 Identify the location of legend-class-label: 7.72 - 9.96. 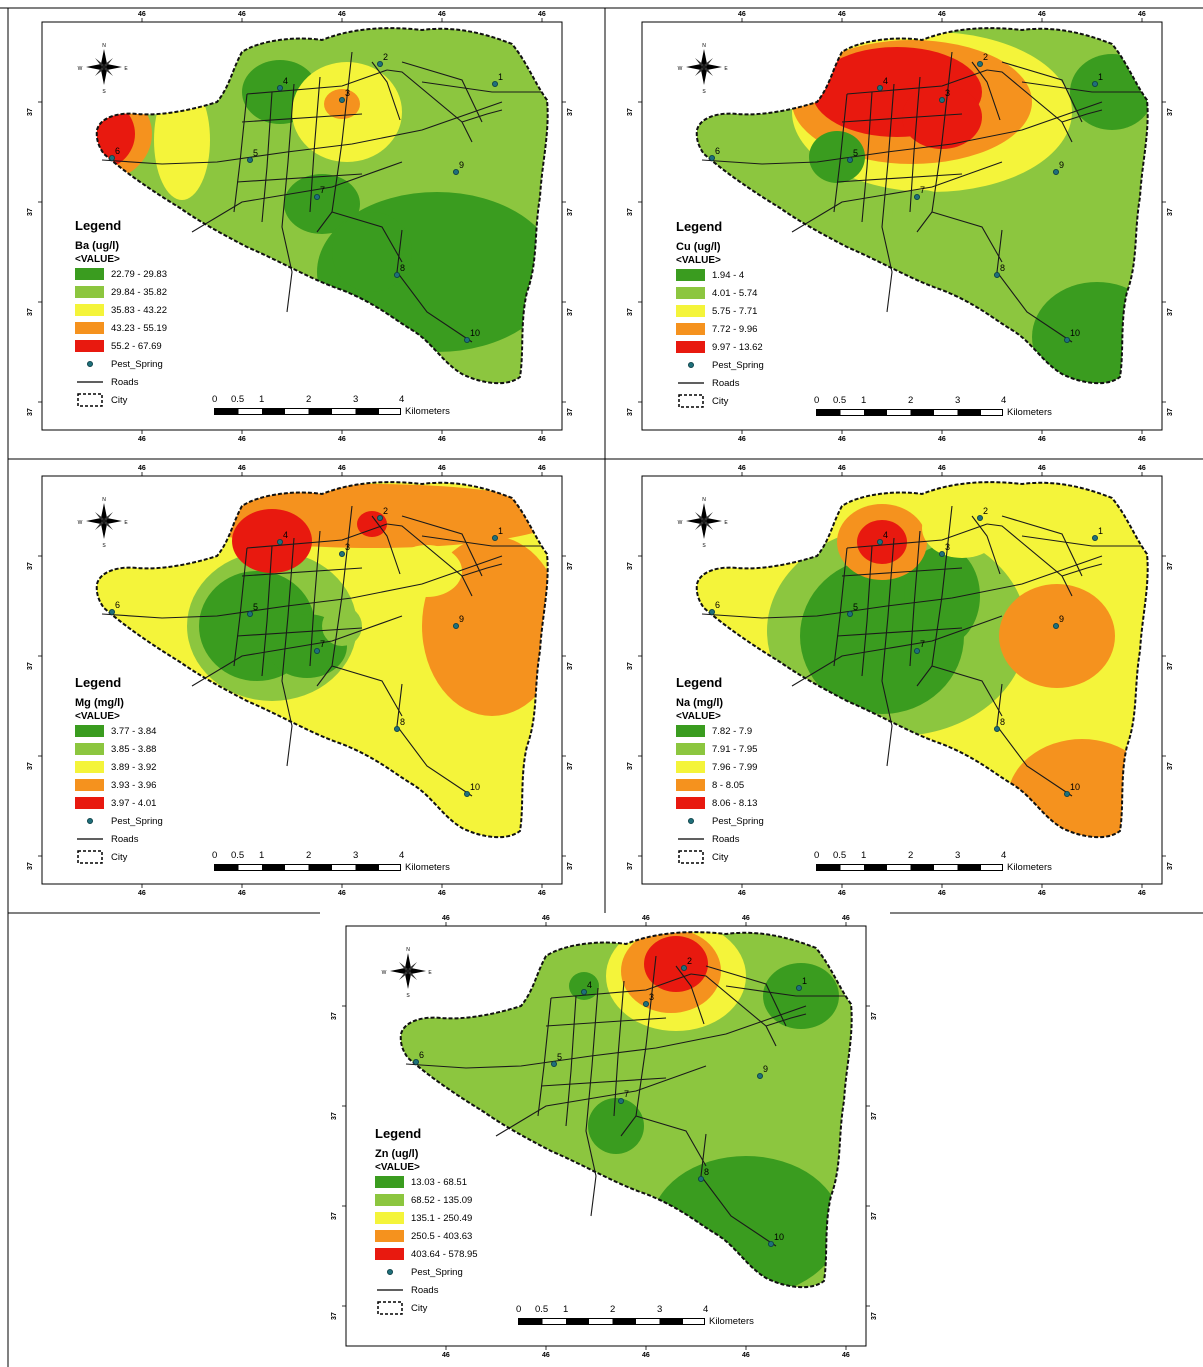
(735, 329).